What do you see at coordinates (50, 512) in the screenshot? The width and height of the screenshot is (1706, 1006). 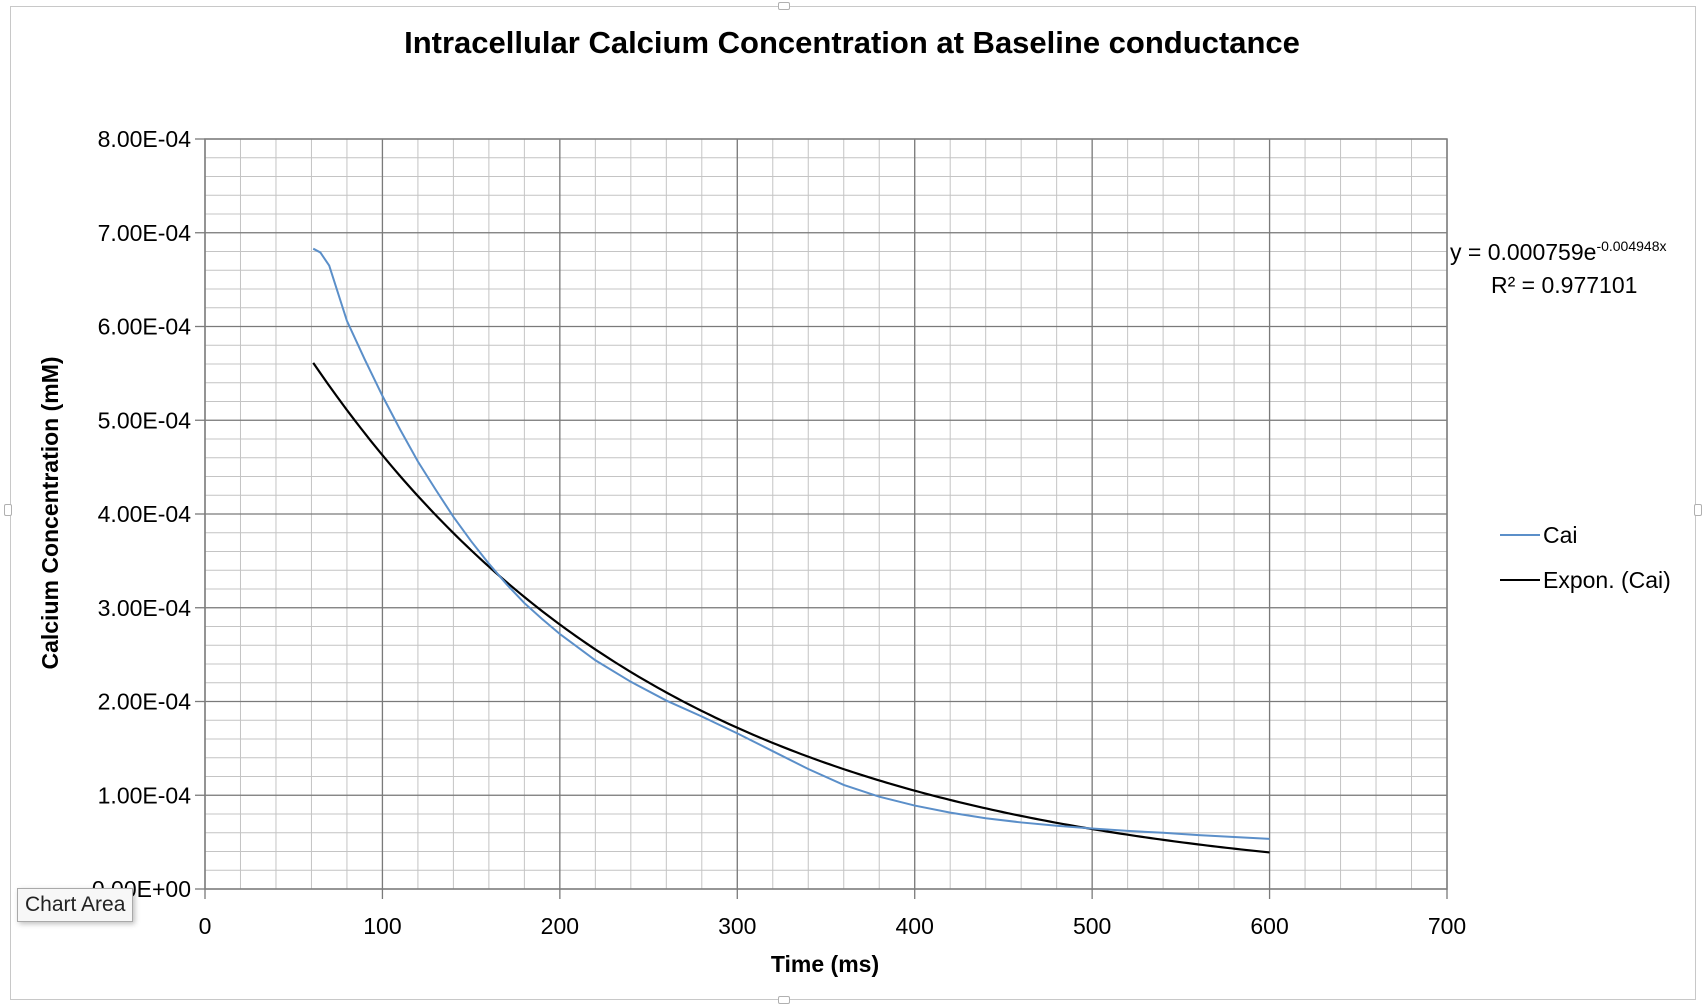 I see `y-axis-title: Calcium Concentration (mM)` at bounding box center [50, 512].